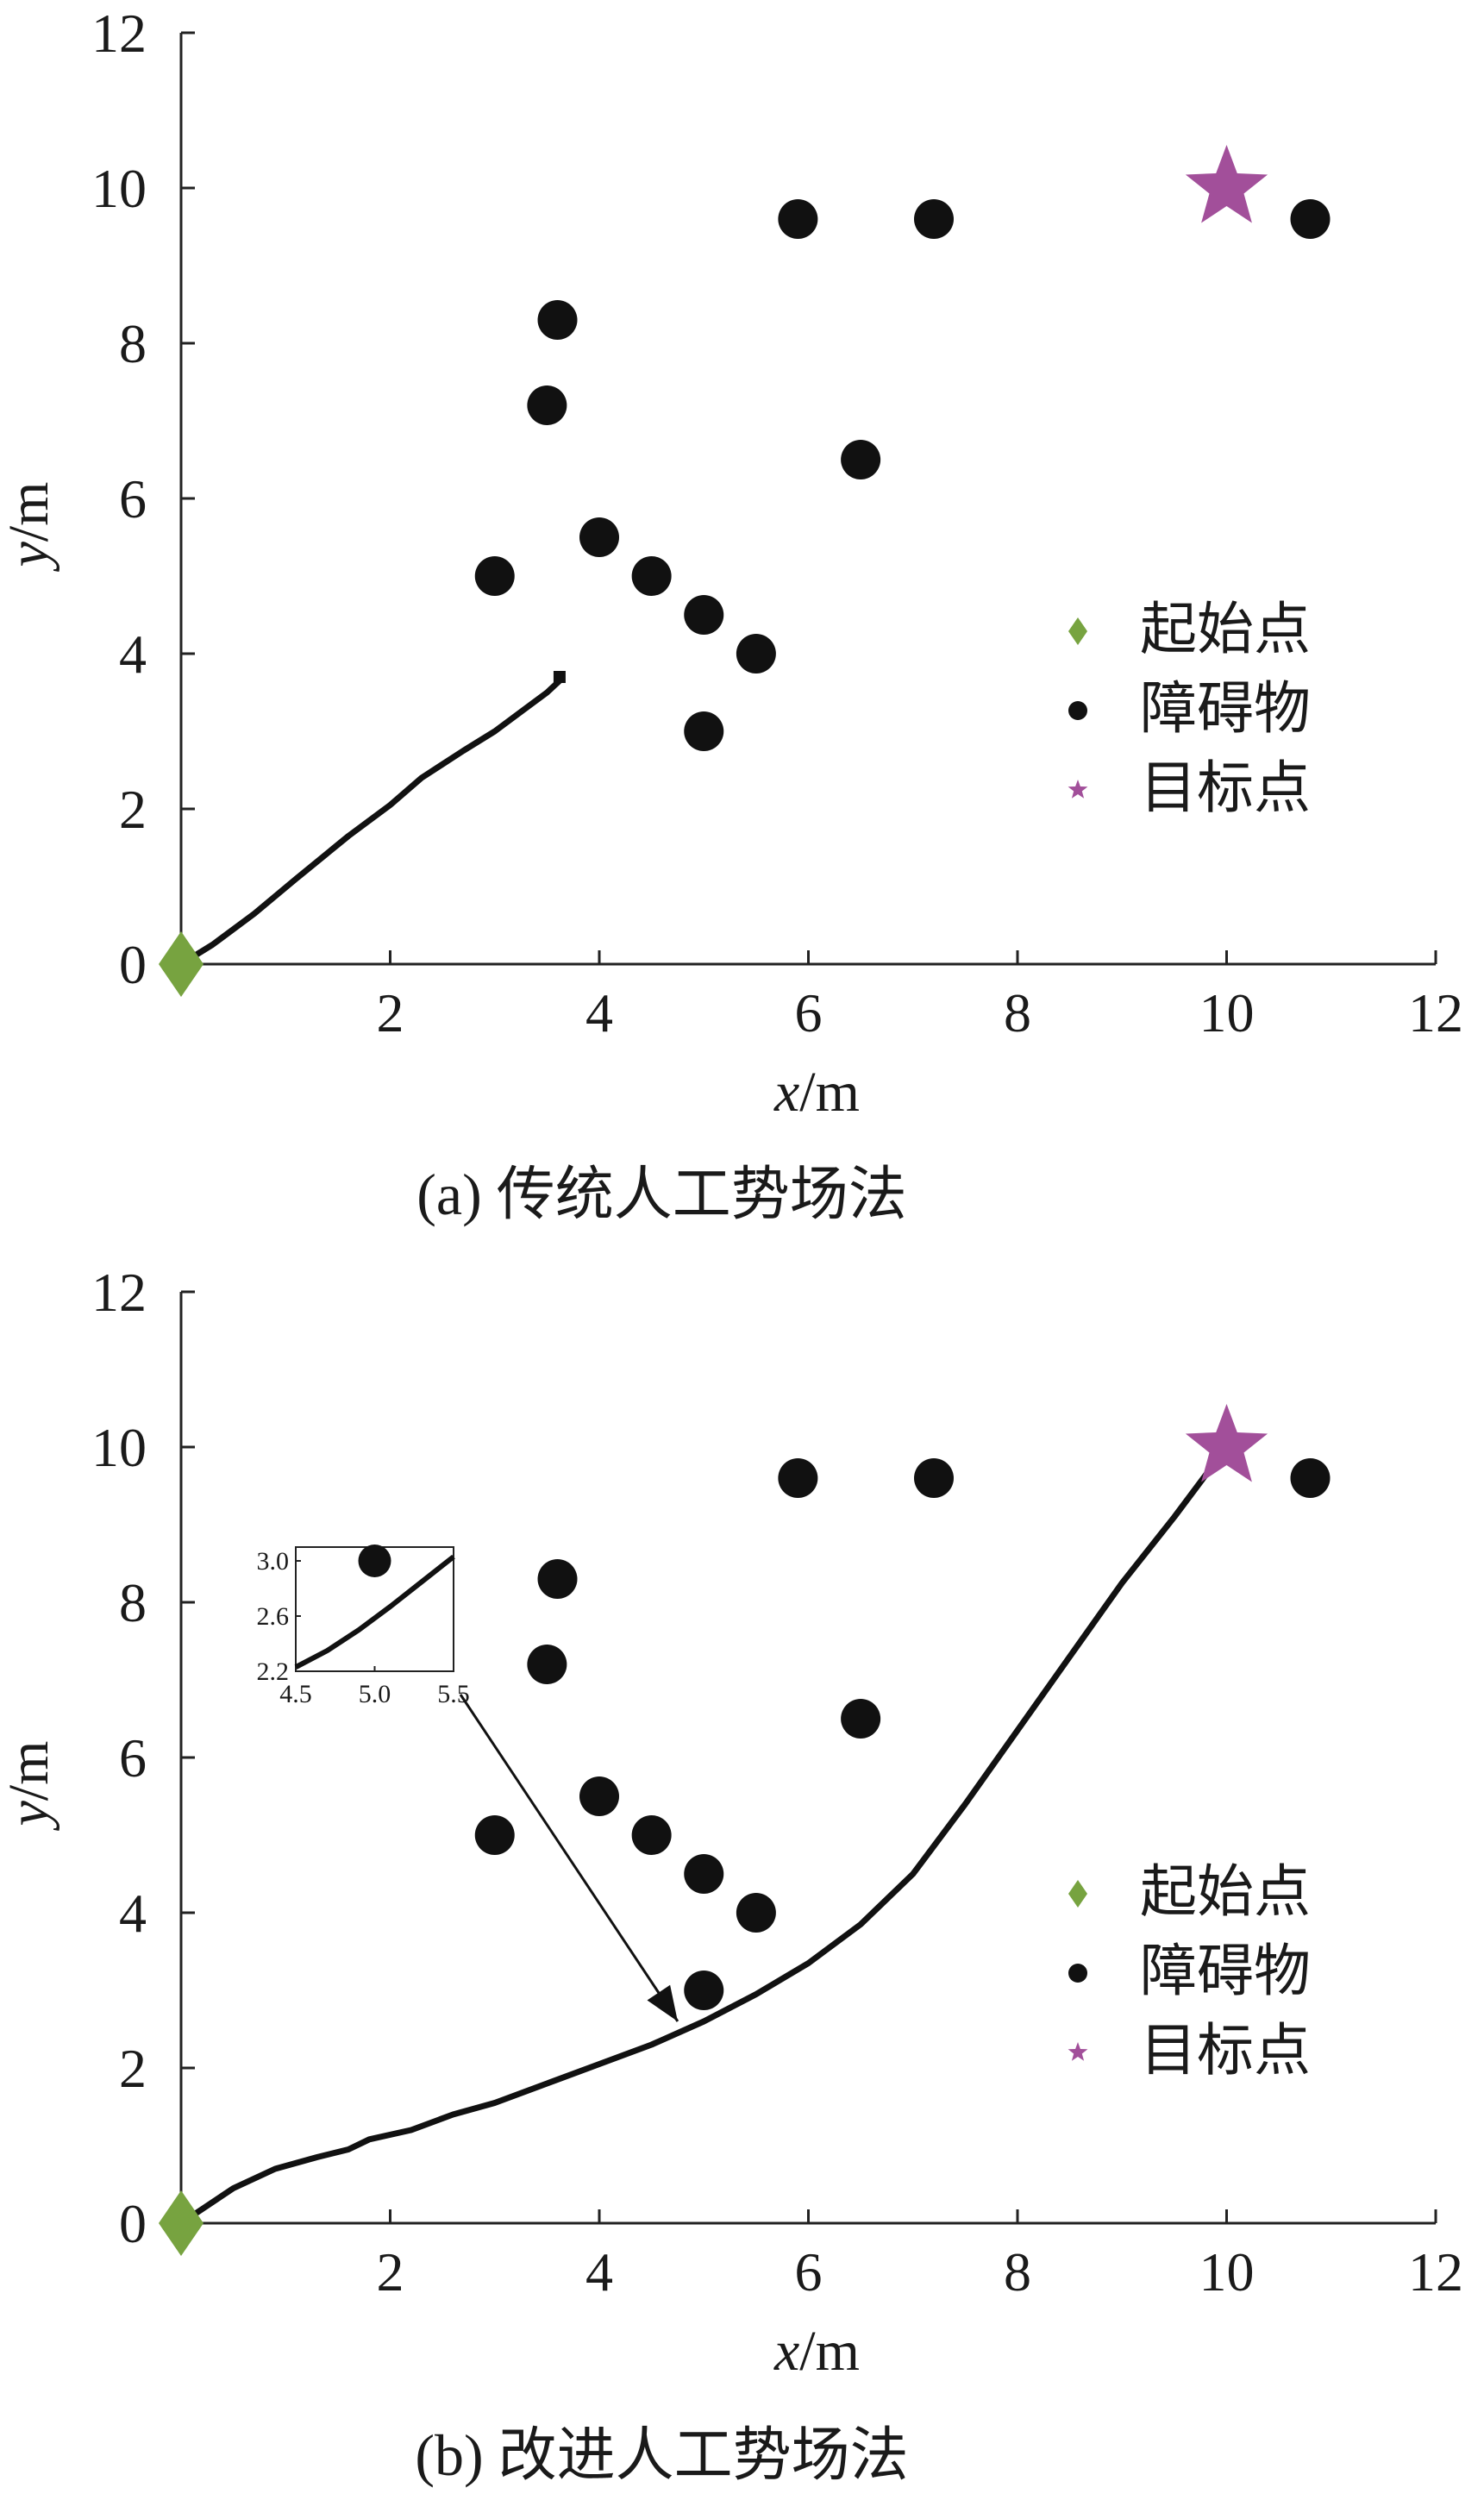 The height and width of the screenshot is (2500, 1484). What do you see at coordinates (273, 1562) in the screenshot?
I see `inset-y-tick-label: 3.0` at bounding box center [273, 1562].